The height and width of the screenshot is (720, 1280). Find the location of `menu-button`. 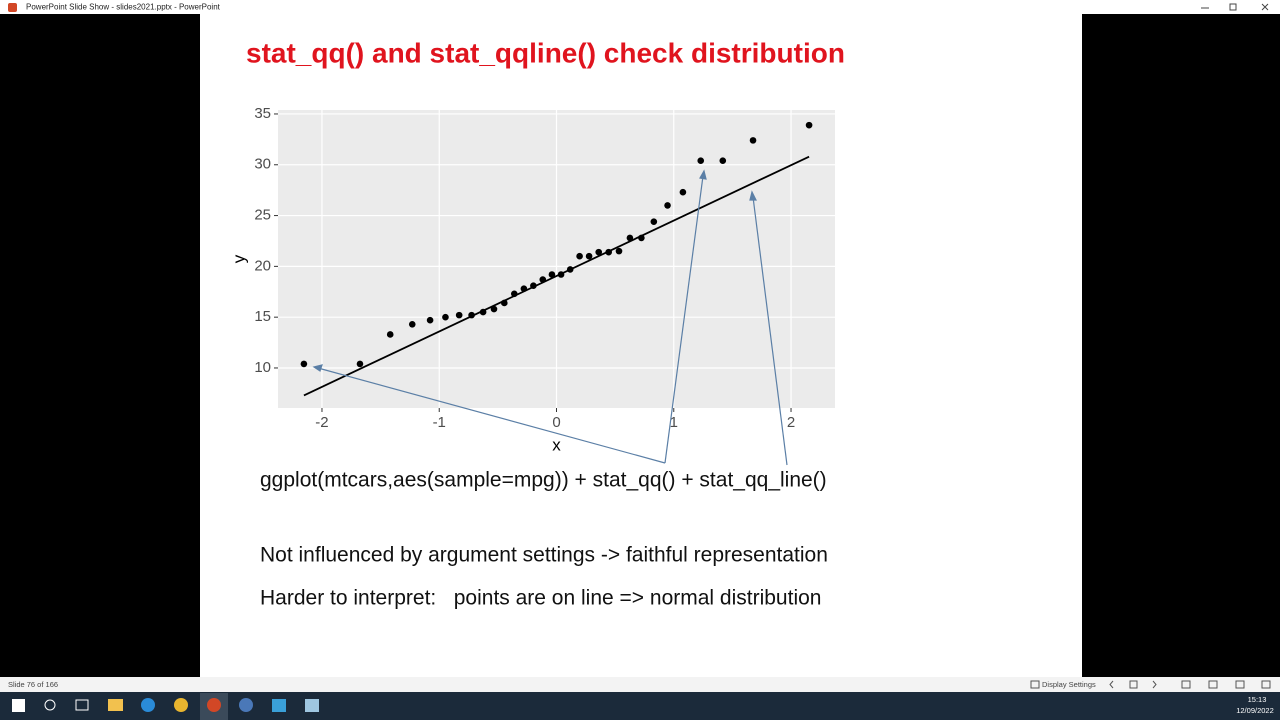

menu-button is located at coordinates (1133, 684).